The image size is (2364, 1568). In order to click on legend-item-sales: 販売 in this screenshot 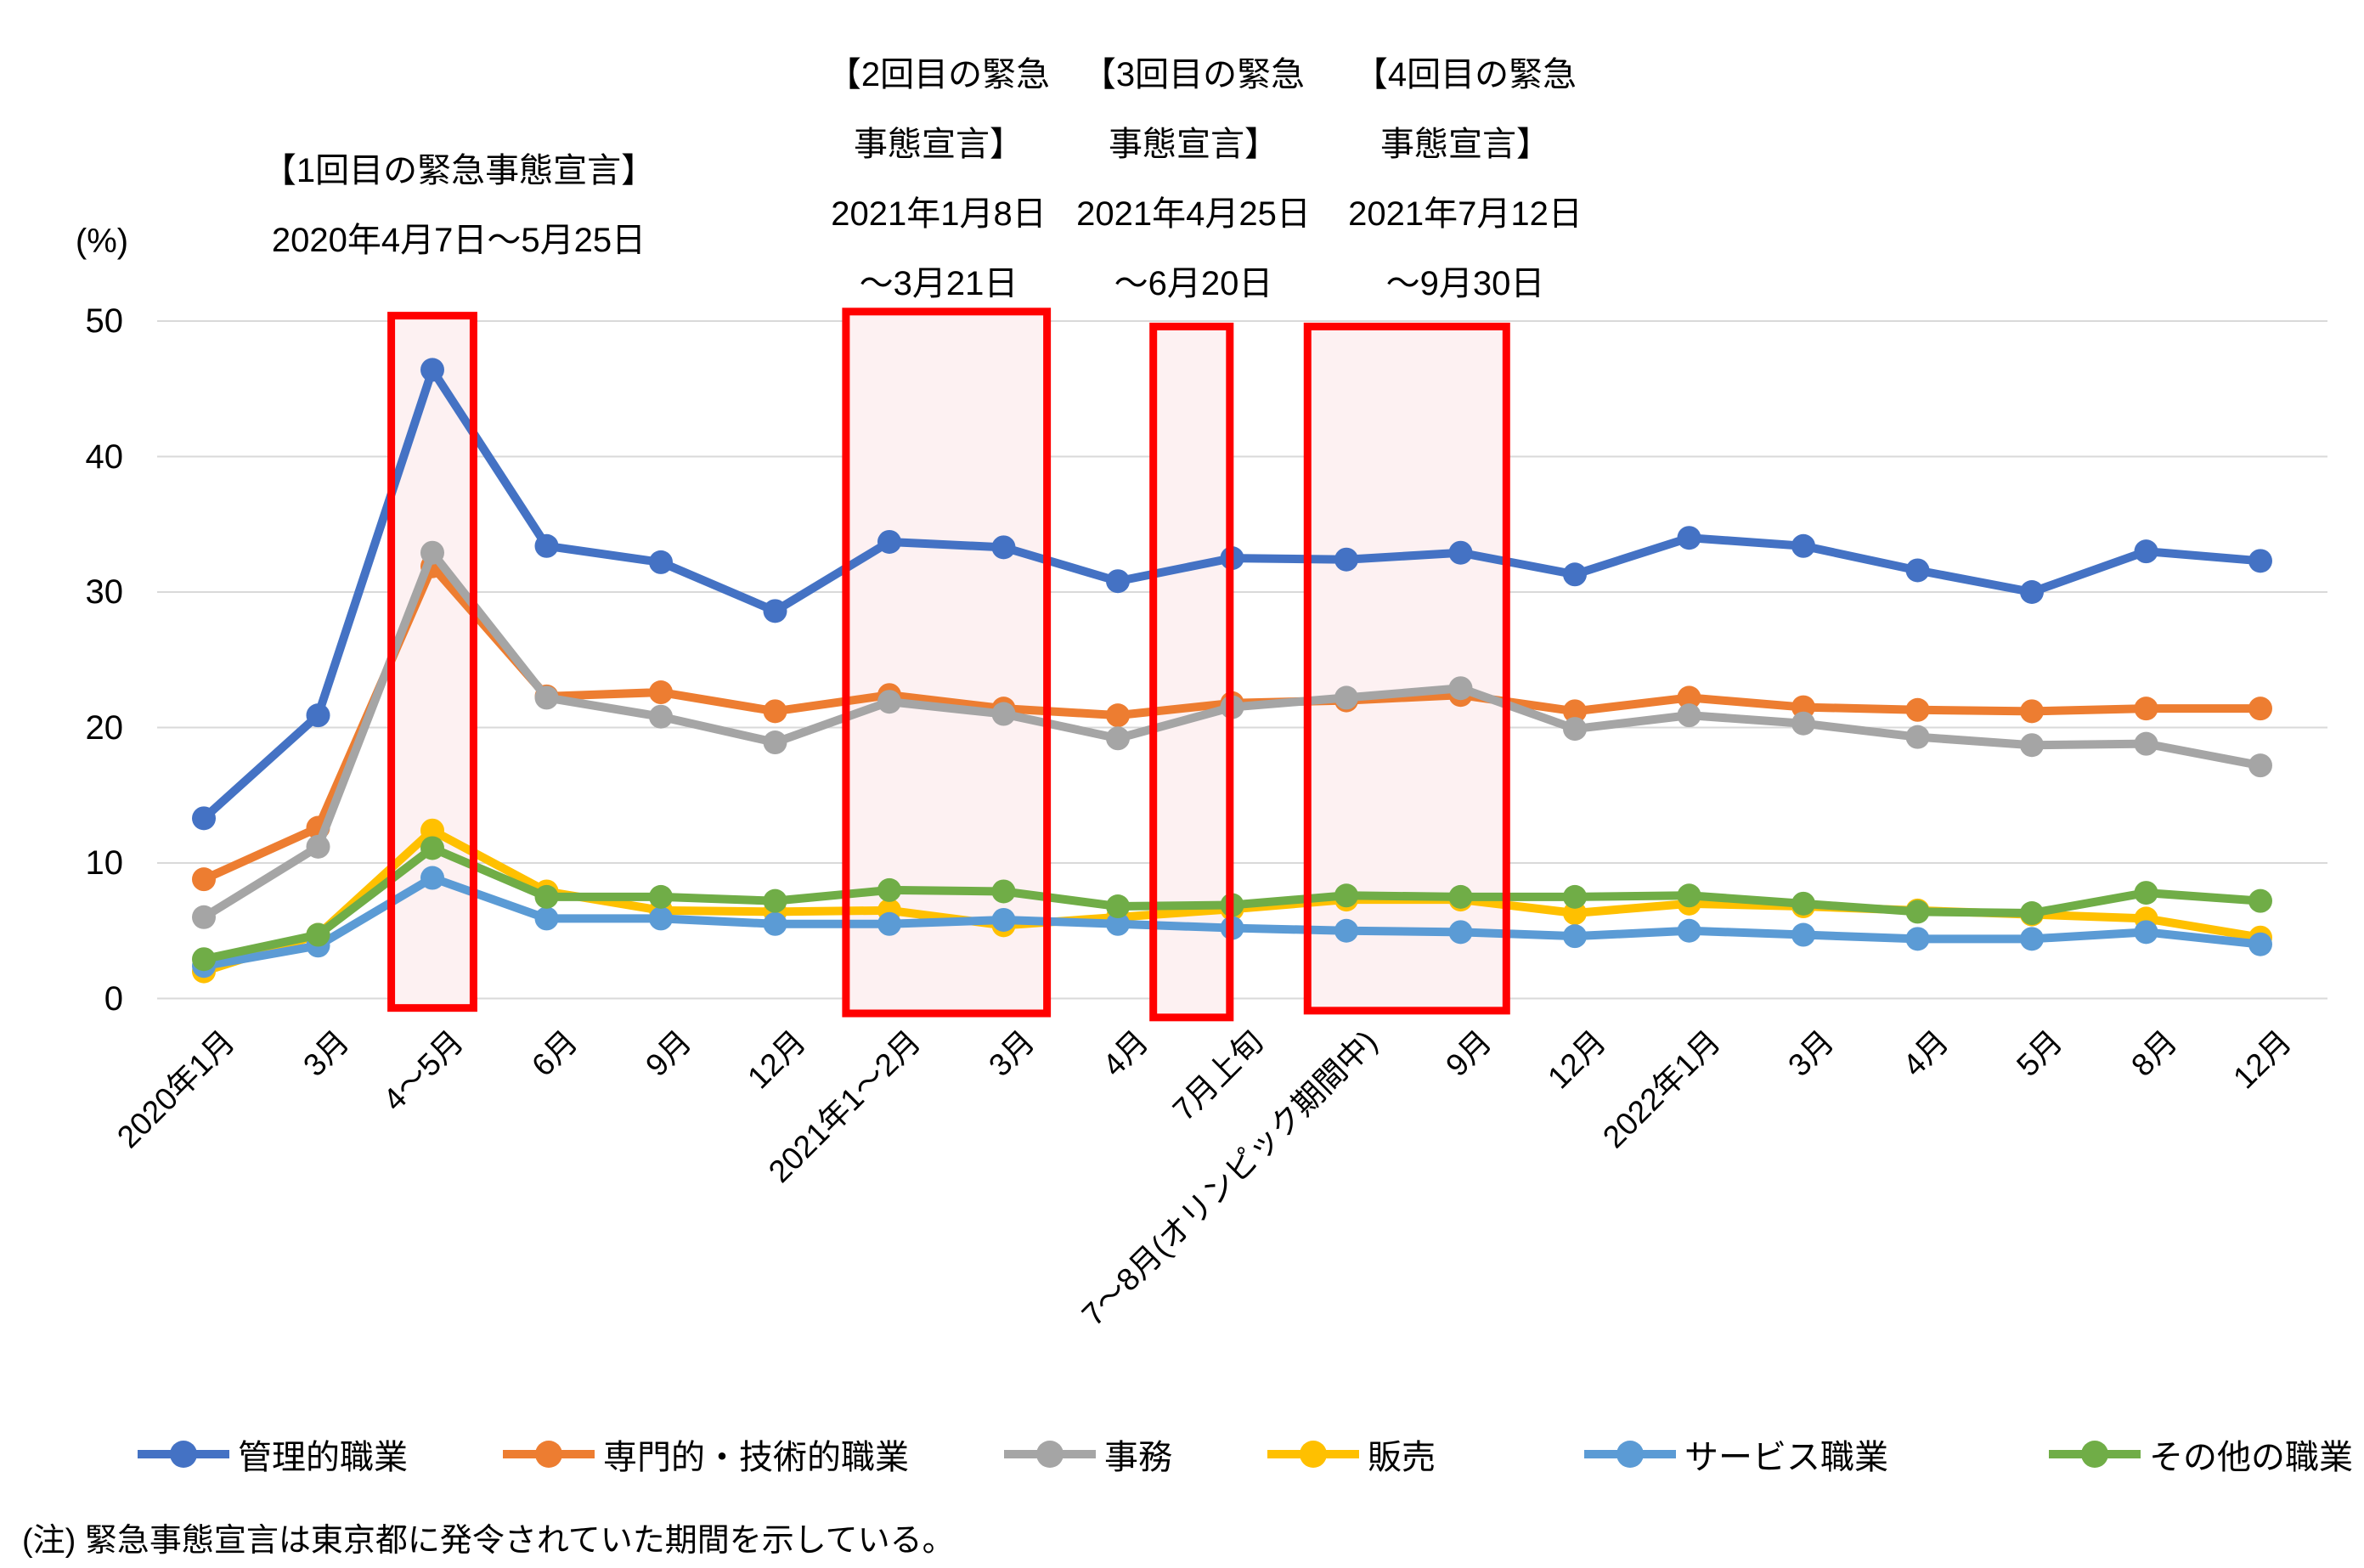, I will do `click(1351, 1456)`.